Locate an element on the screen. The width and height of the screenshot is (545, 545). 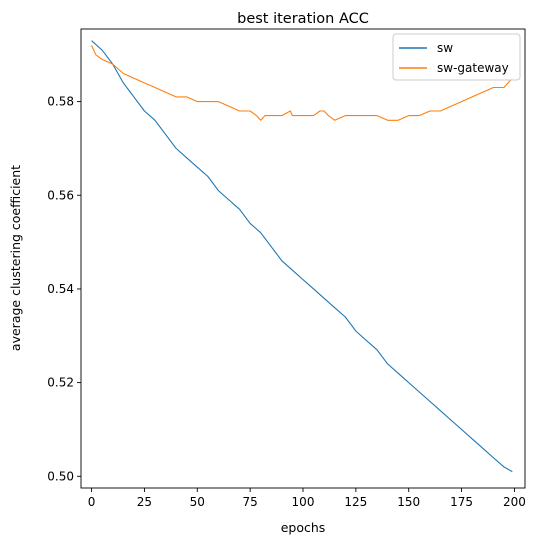
x-tick-label: 125 is located at coordinates (355, 502).